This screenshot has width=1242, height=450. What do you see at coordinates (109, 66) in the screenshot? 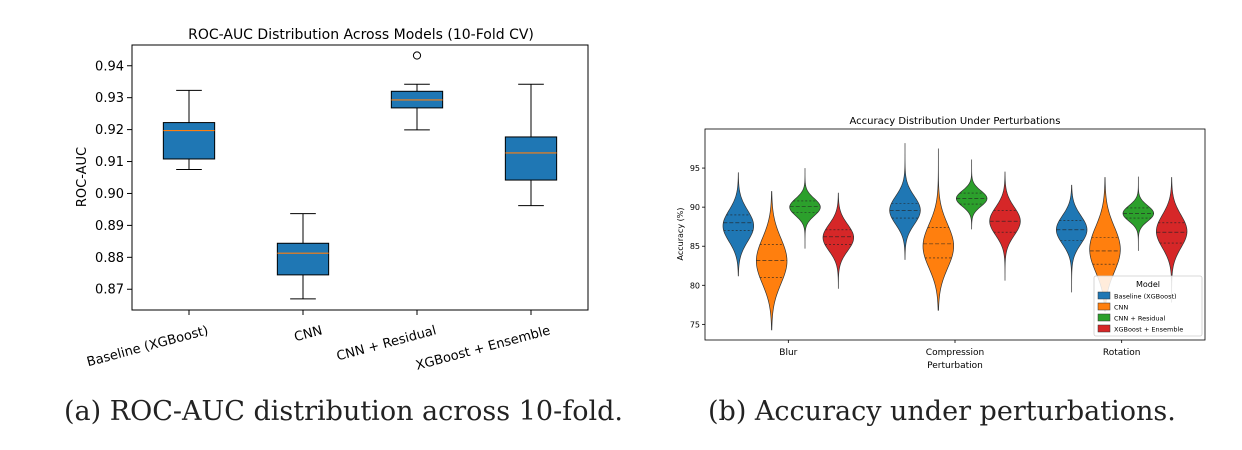
I see `y-tick-label: 0.94` at bounding box center [109, 66].